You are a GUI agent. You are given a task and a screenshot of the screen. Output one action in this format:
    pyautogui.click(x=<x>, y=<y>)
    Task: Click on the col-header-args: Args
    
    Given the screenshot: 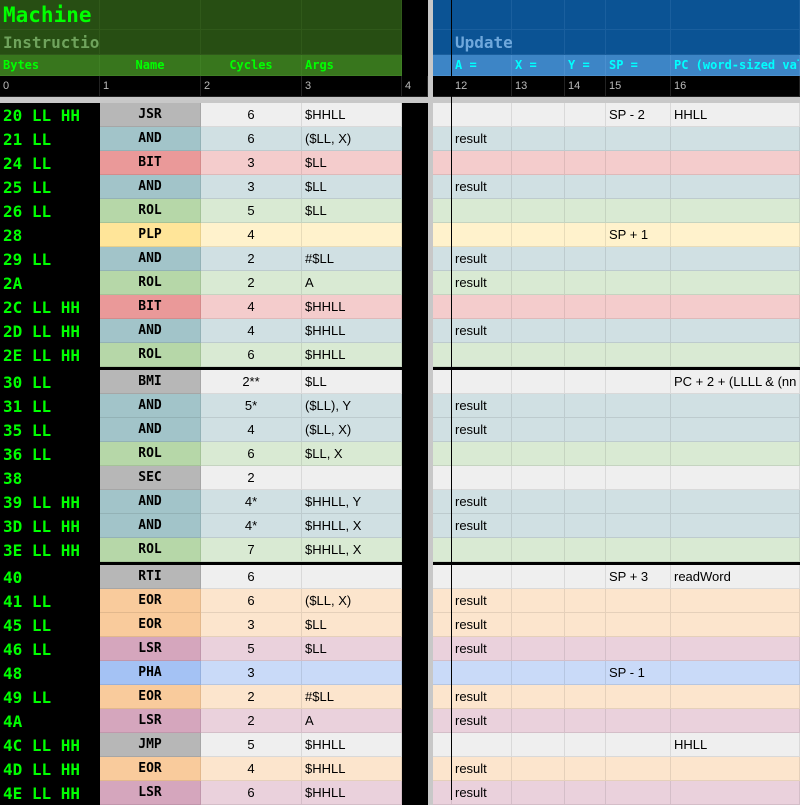 What is the action you would take?
    pyautogui.click(x=352, y=65)
    